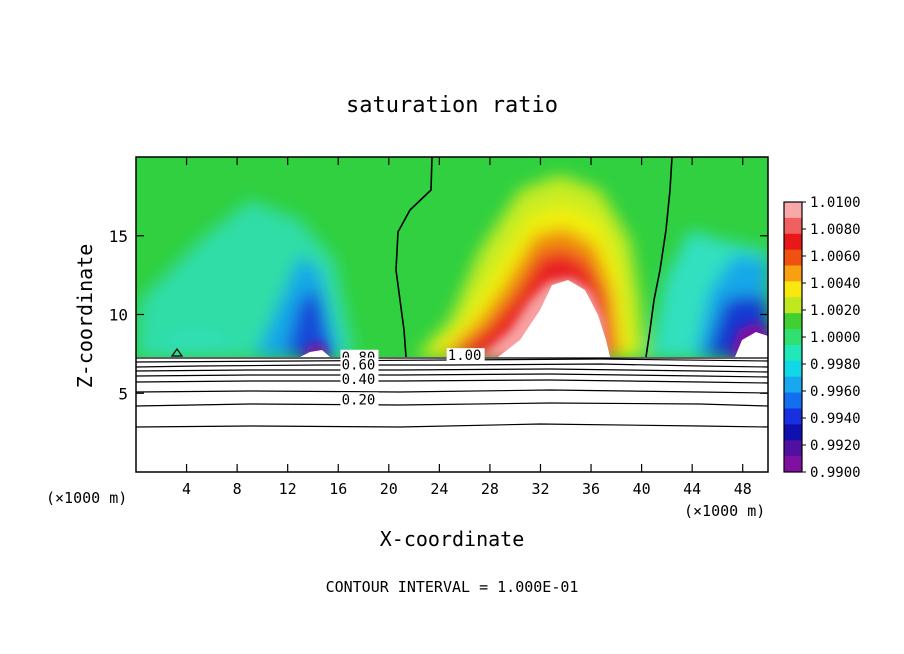  I want to click on colorbar-tick-label: 0.9980, so click(835, 365).